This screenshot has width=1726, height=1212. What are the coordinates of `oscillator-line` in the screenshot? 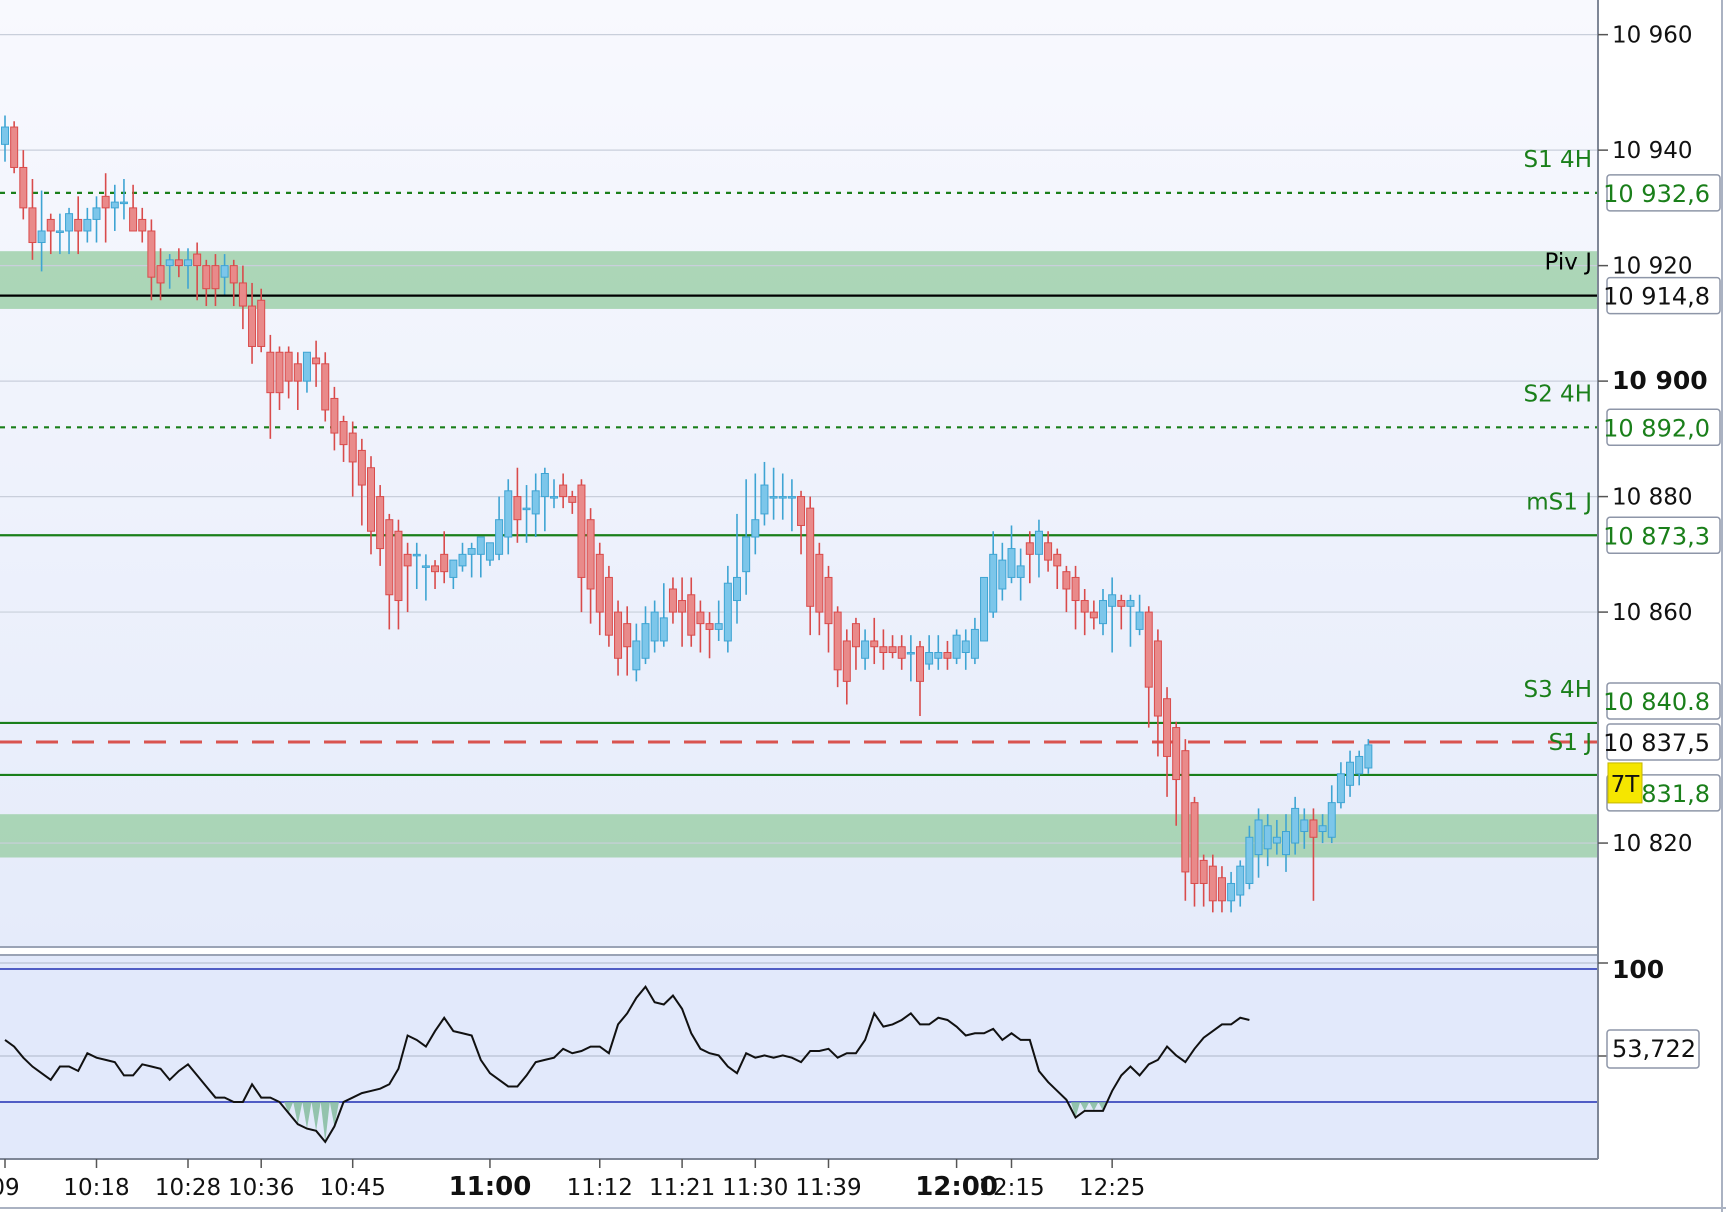 It's located at (627, 1064).